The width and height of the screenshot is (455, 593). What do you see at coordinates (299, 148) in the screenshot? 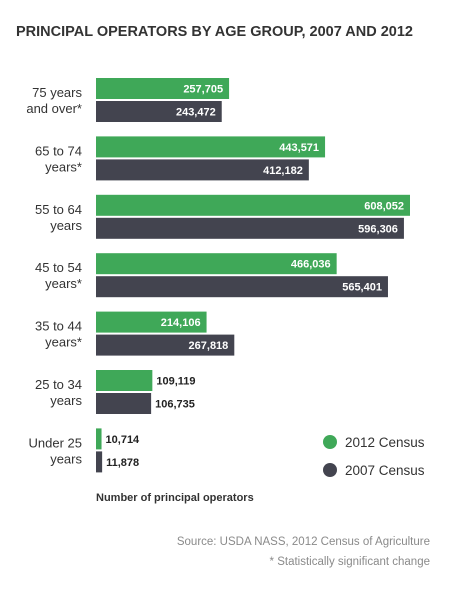
I see `bar-value-label: 443,571` at bounding box center [299, 148].